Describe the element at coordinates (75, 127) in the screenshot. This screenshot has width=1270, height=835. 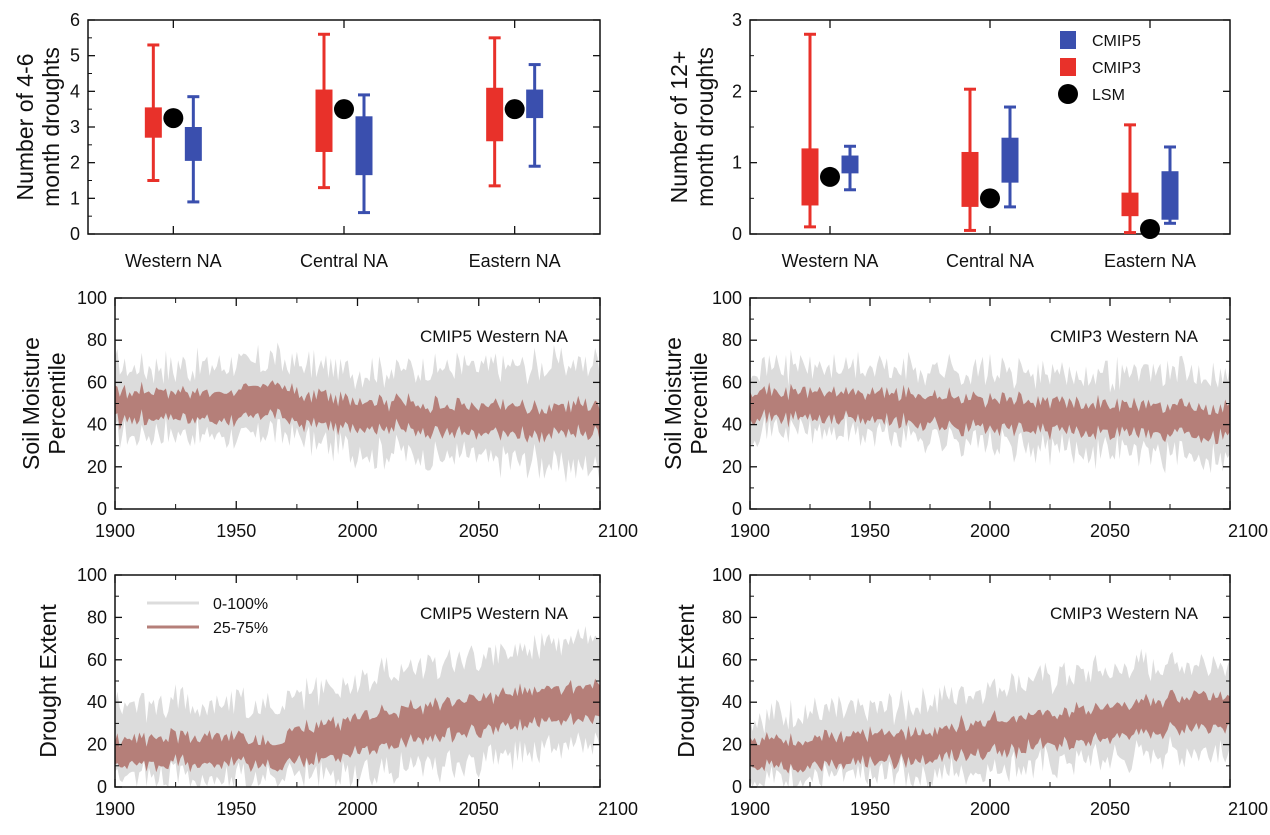
I see `p1-ytick-label: 3` at that location.